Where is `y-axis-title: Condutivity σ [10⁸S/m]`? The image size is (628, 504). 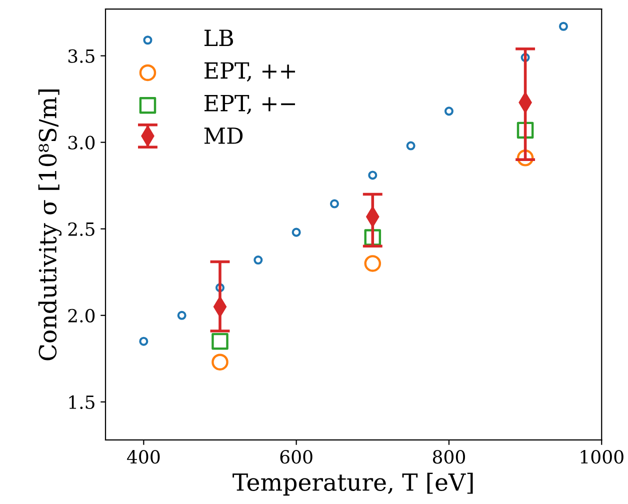
y-axis-title: Condutivity σ [10⁸S/m] is located at coordinates (50, 224).